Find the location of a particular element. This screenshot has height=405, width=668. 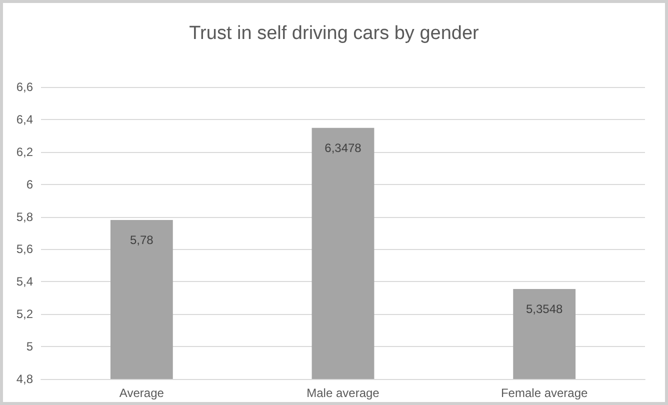

y-tick-label: 6 is located at coordinates (30, 184).